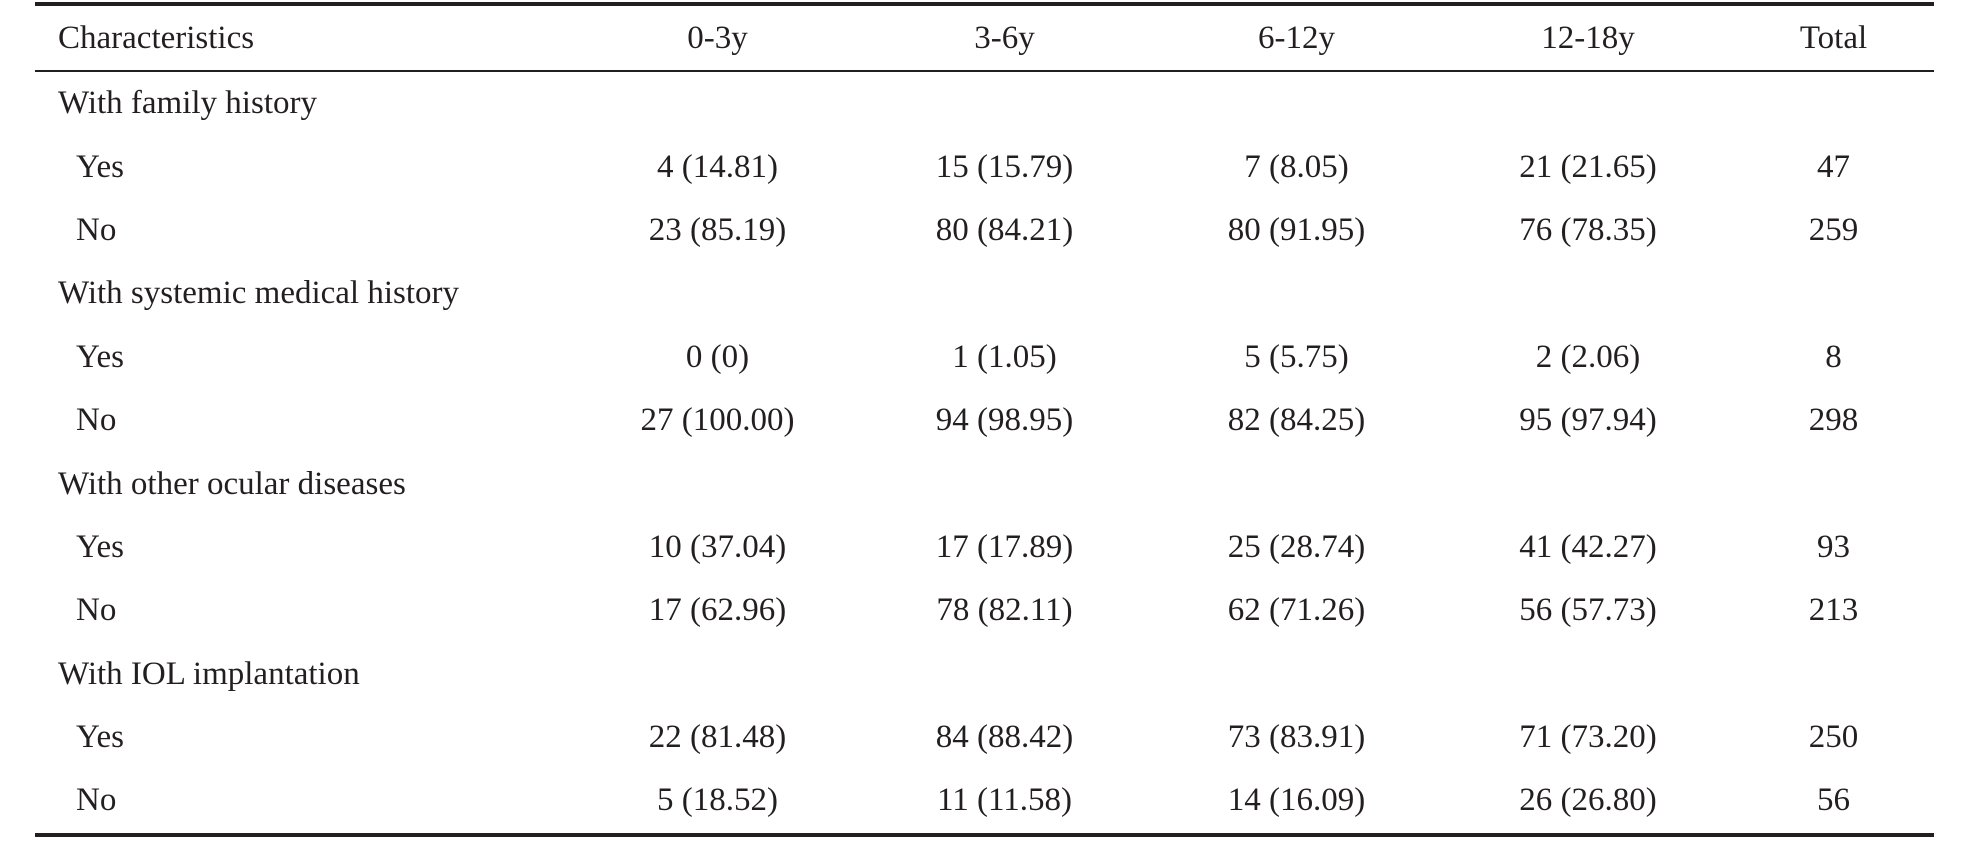  I want to click on cell-3-6y: 94 (98.95), so click(1004, 420).